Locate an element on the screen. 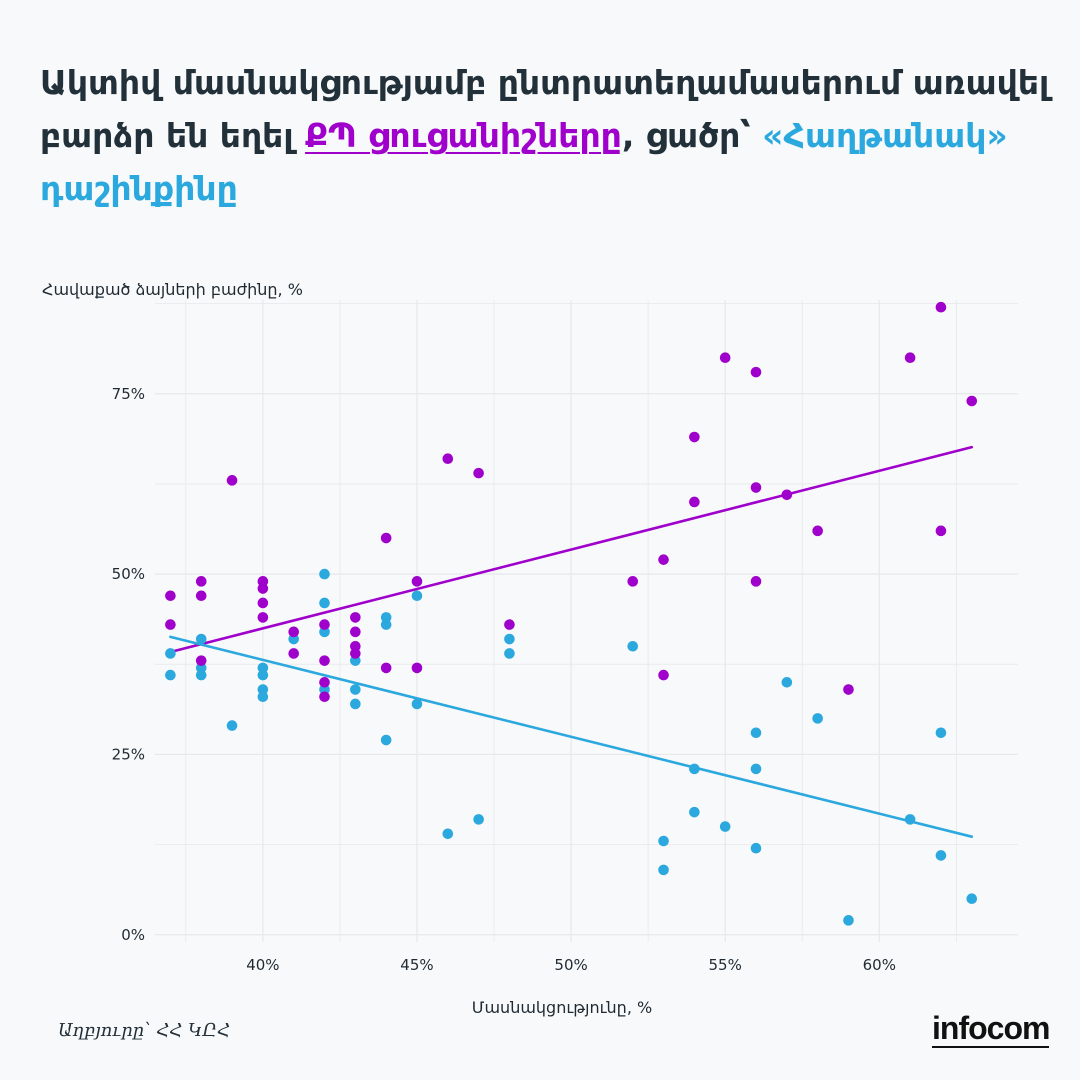 The width and height of the screenshot is (1080, 1080). x-tick-label: 40% is located at coordinates (262, 965).